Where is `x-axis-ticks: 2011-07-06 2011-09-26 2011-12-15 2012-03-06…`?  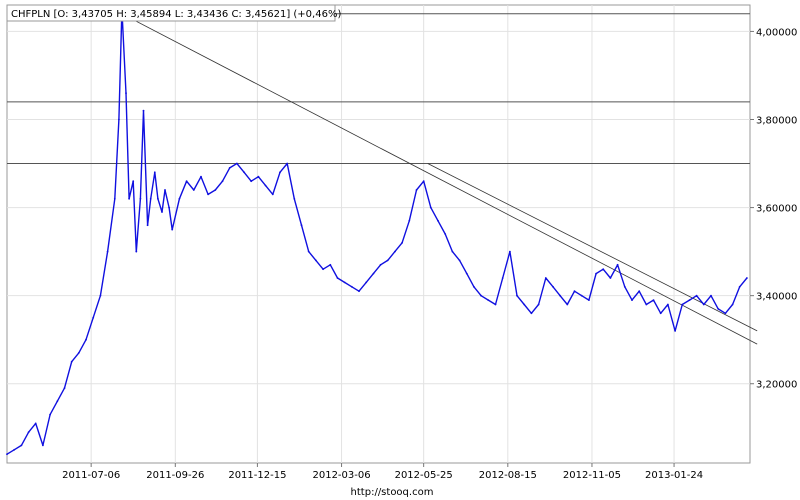
x-axis-ticks: 2011-07-06 2011-09-26 2011-12-15 2012-03-06… is located at coordinates (382, 472).